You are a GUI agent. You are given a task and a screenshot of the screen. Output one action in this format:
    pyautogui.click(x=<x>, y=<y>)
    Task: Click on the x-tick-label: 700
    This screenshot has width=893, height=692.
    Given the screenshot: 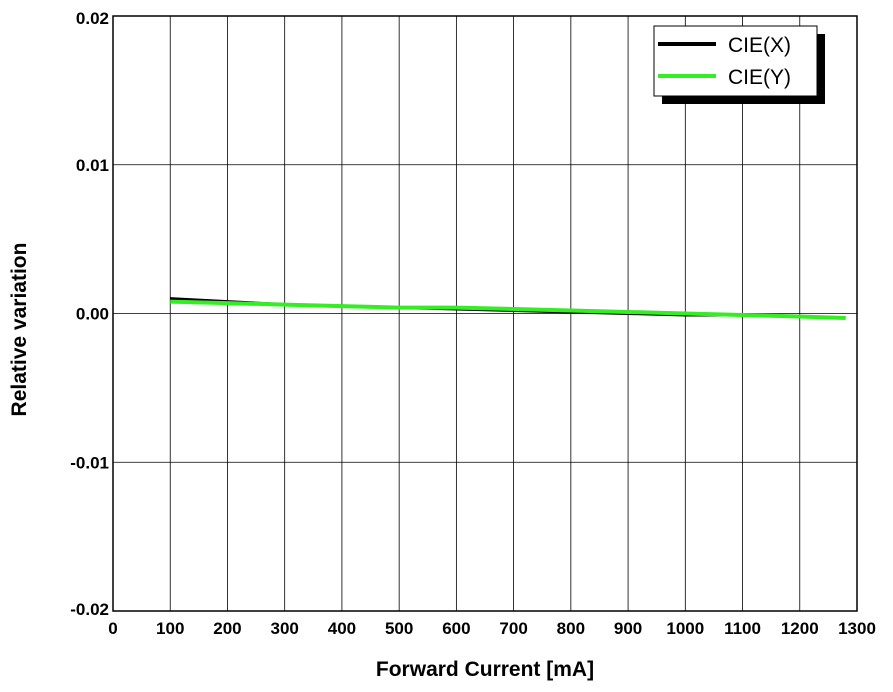 What is the action you would take?
    pyautogui.click(x=513, y=628)
    